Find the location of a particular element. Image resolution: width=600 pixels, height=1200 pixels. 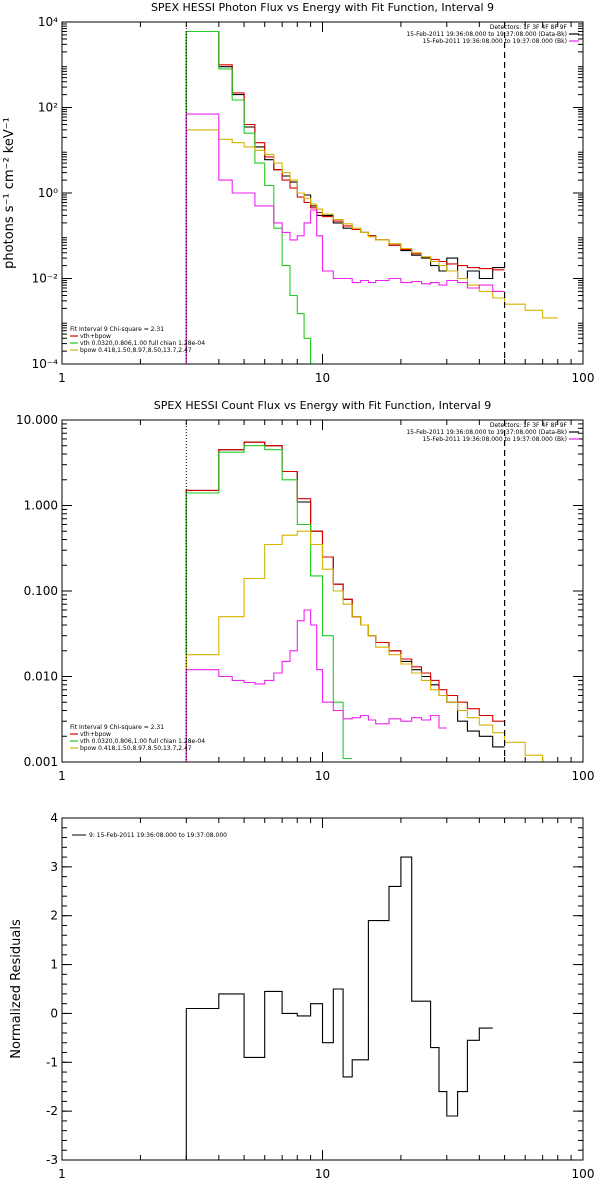

y-tick-label: 1 is located at coordinates (54, 965).